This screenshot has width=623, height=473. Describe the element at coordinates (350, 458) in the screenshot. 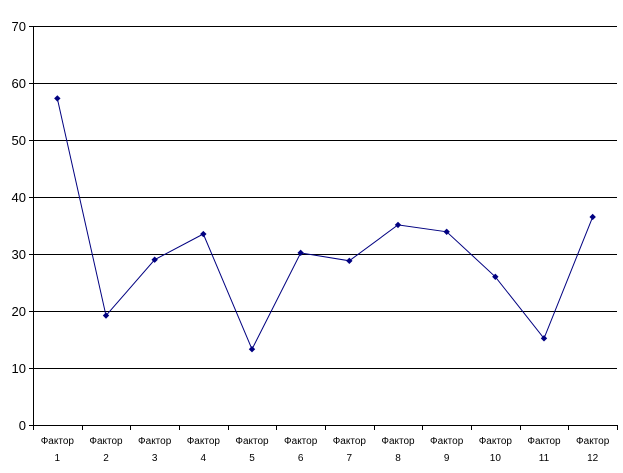

I see `x-tick-label: 7` at that location.